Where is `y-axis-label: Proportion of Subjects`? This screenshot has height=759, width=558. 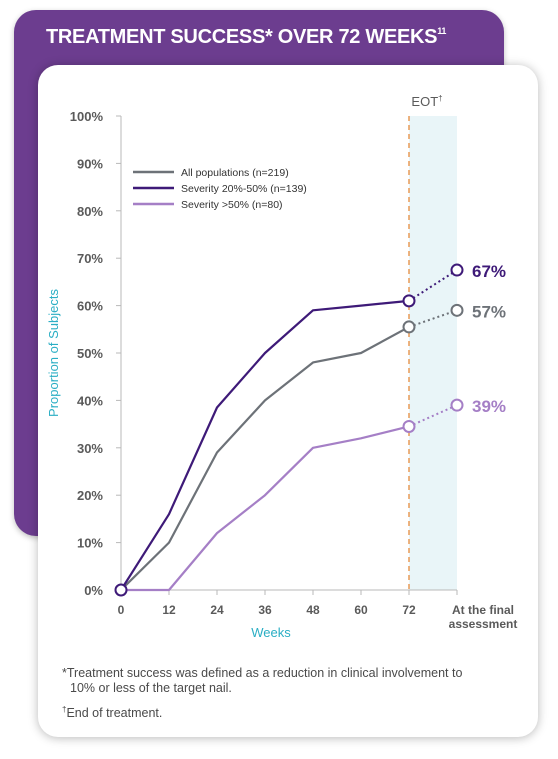 y-axis-label: Proportion of Subjects is located at coordinates (53, 353).